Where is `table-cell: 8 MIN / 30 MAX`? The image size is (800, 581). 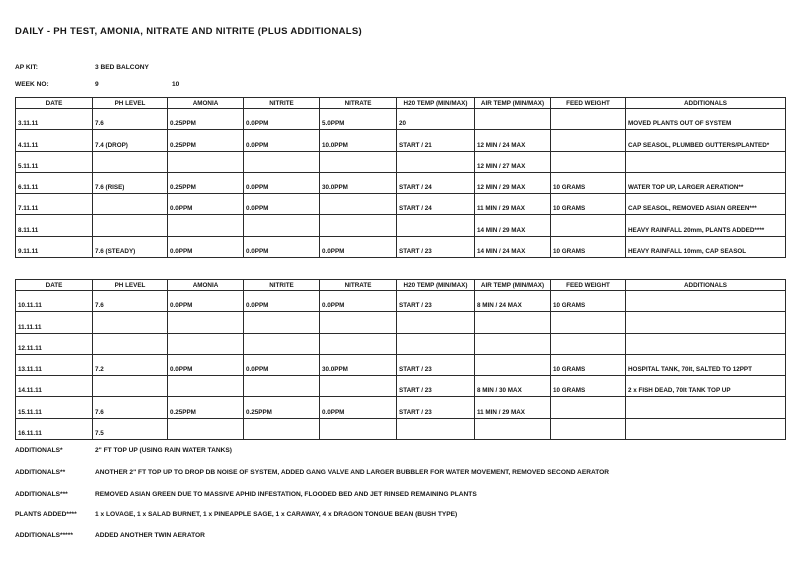
table-cell: 8 MIN / 30 MAX is located at coordinates (512, 386).